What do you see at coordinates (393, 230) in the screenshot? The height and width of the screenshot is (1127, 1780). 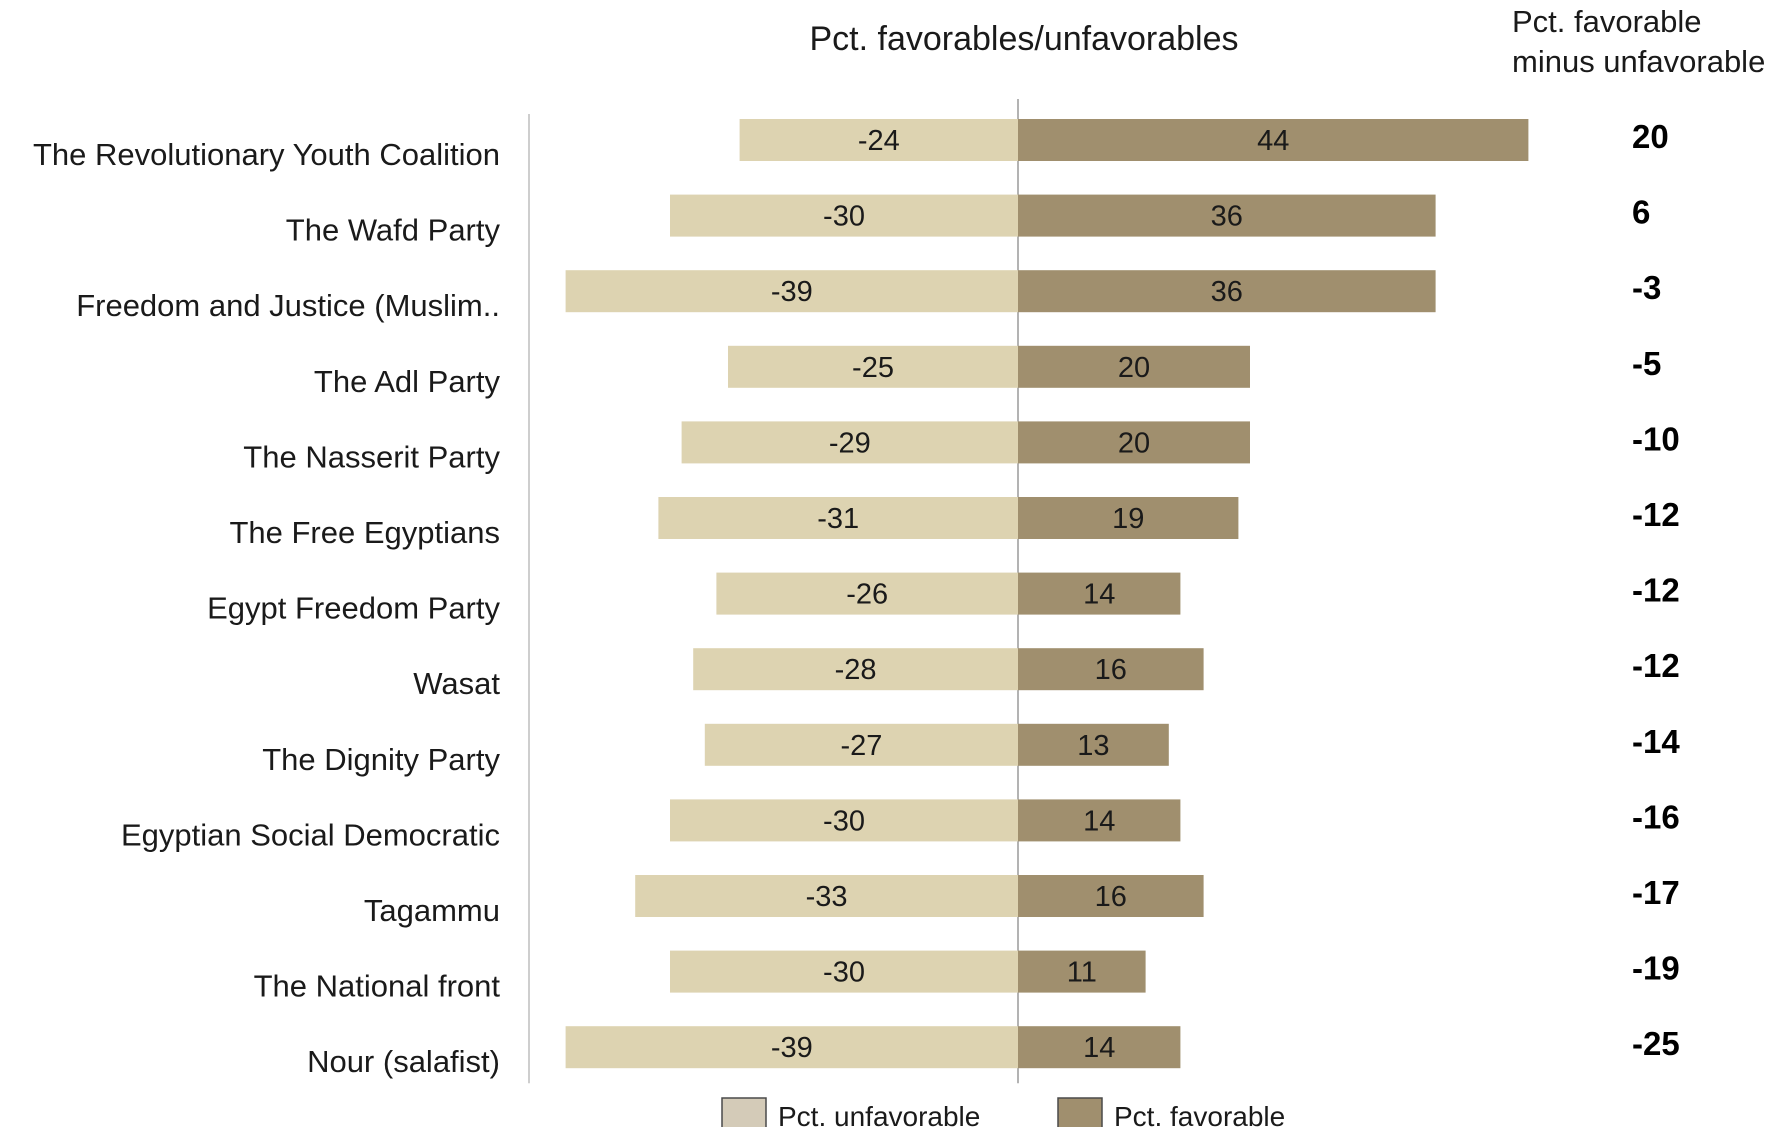 I see `category-label: The Wafd Party` at bounding box center [393, 230].